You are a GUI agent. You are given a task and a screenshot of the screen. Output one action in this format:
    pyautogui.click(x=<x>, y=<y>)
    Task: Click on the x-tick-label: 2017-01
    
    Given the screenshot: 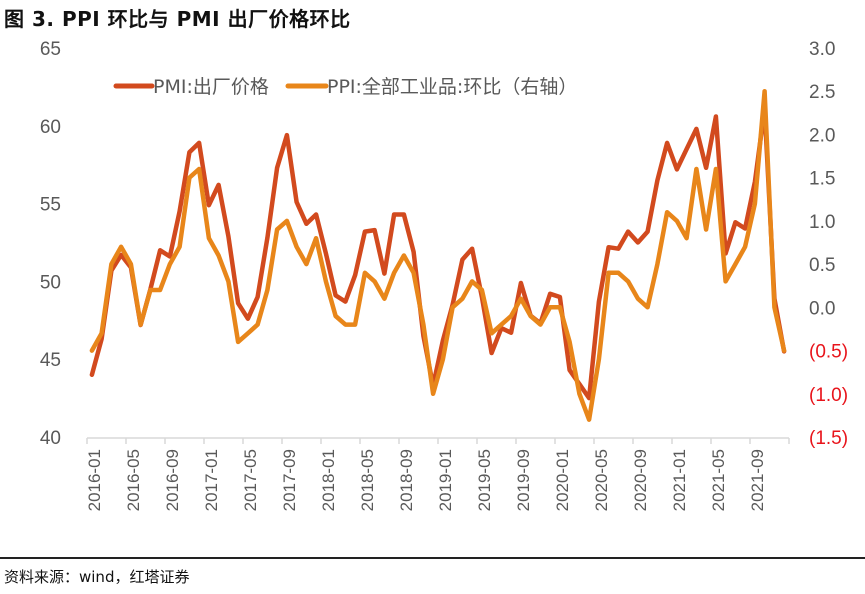 What is the action you would take?
    pyautogui.click(x=211, y=480)
    